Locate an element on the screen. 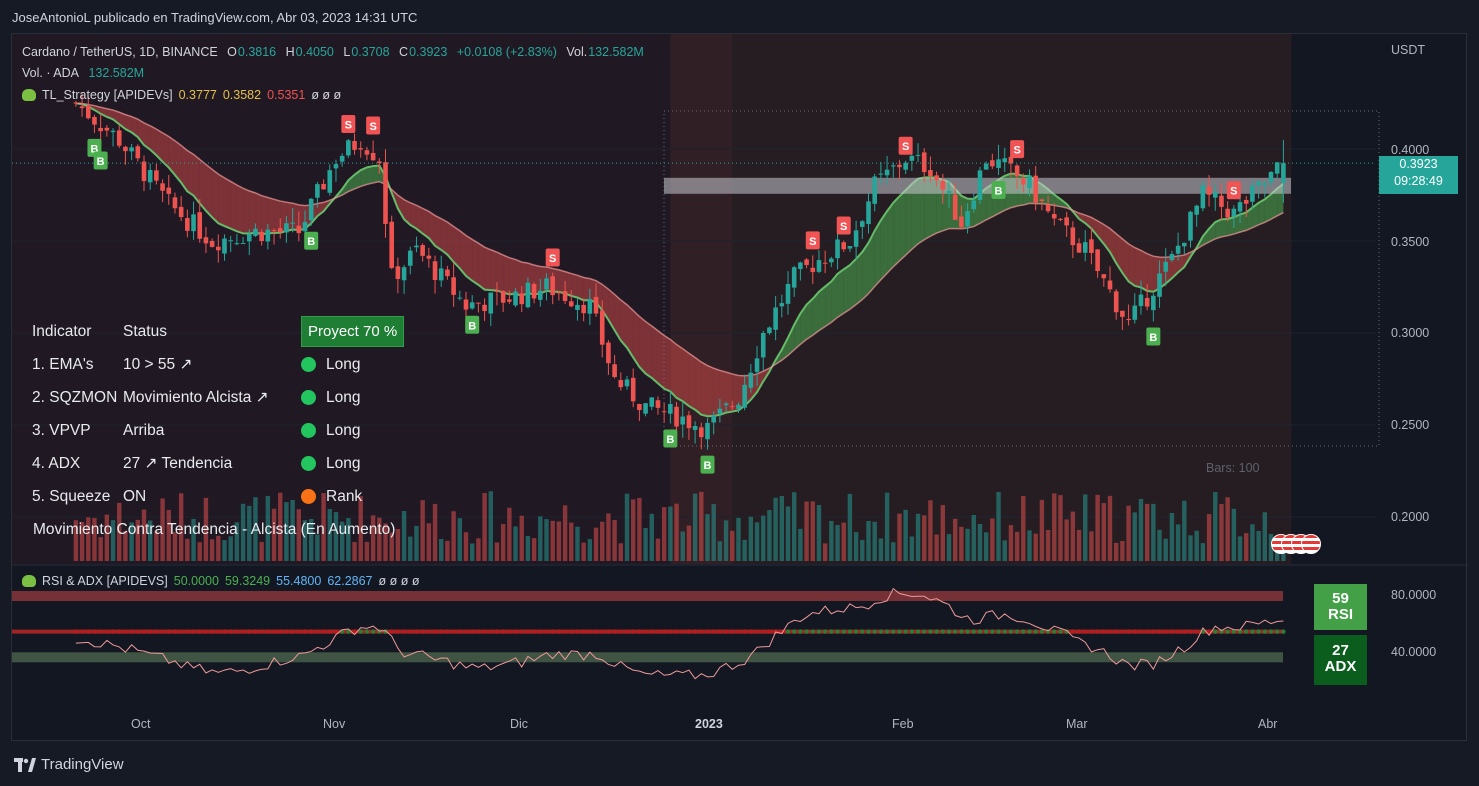 The image size is (1479, 786). strategy-name: TL_Strategy [APIDEVs] is located at coordinates (107, 95).